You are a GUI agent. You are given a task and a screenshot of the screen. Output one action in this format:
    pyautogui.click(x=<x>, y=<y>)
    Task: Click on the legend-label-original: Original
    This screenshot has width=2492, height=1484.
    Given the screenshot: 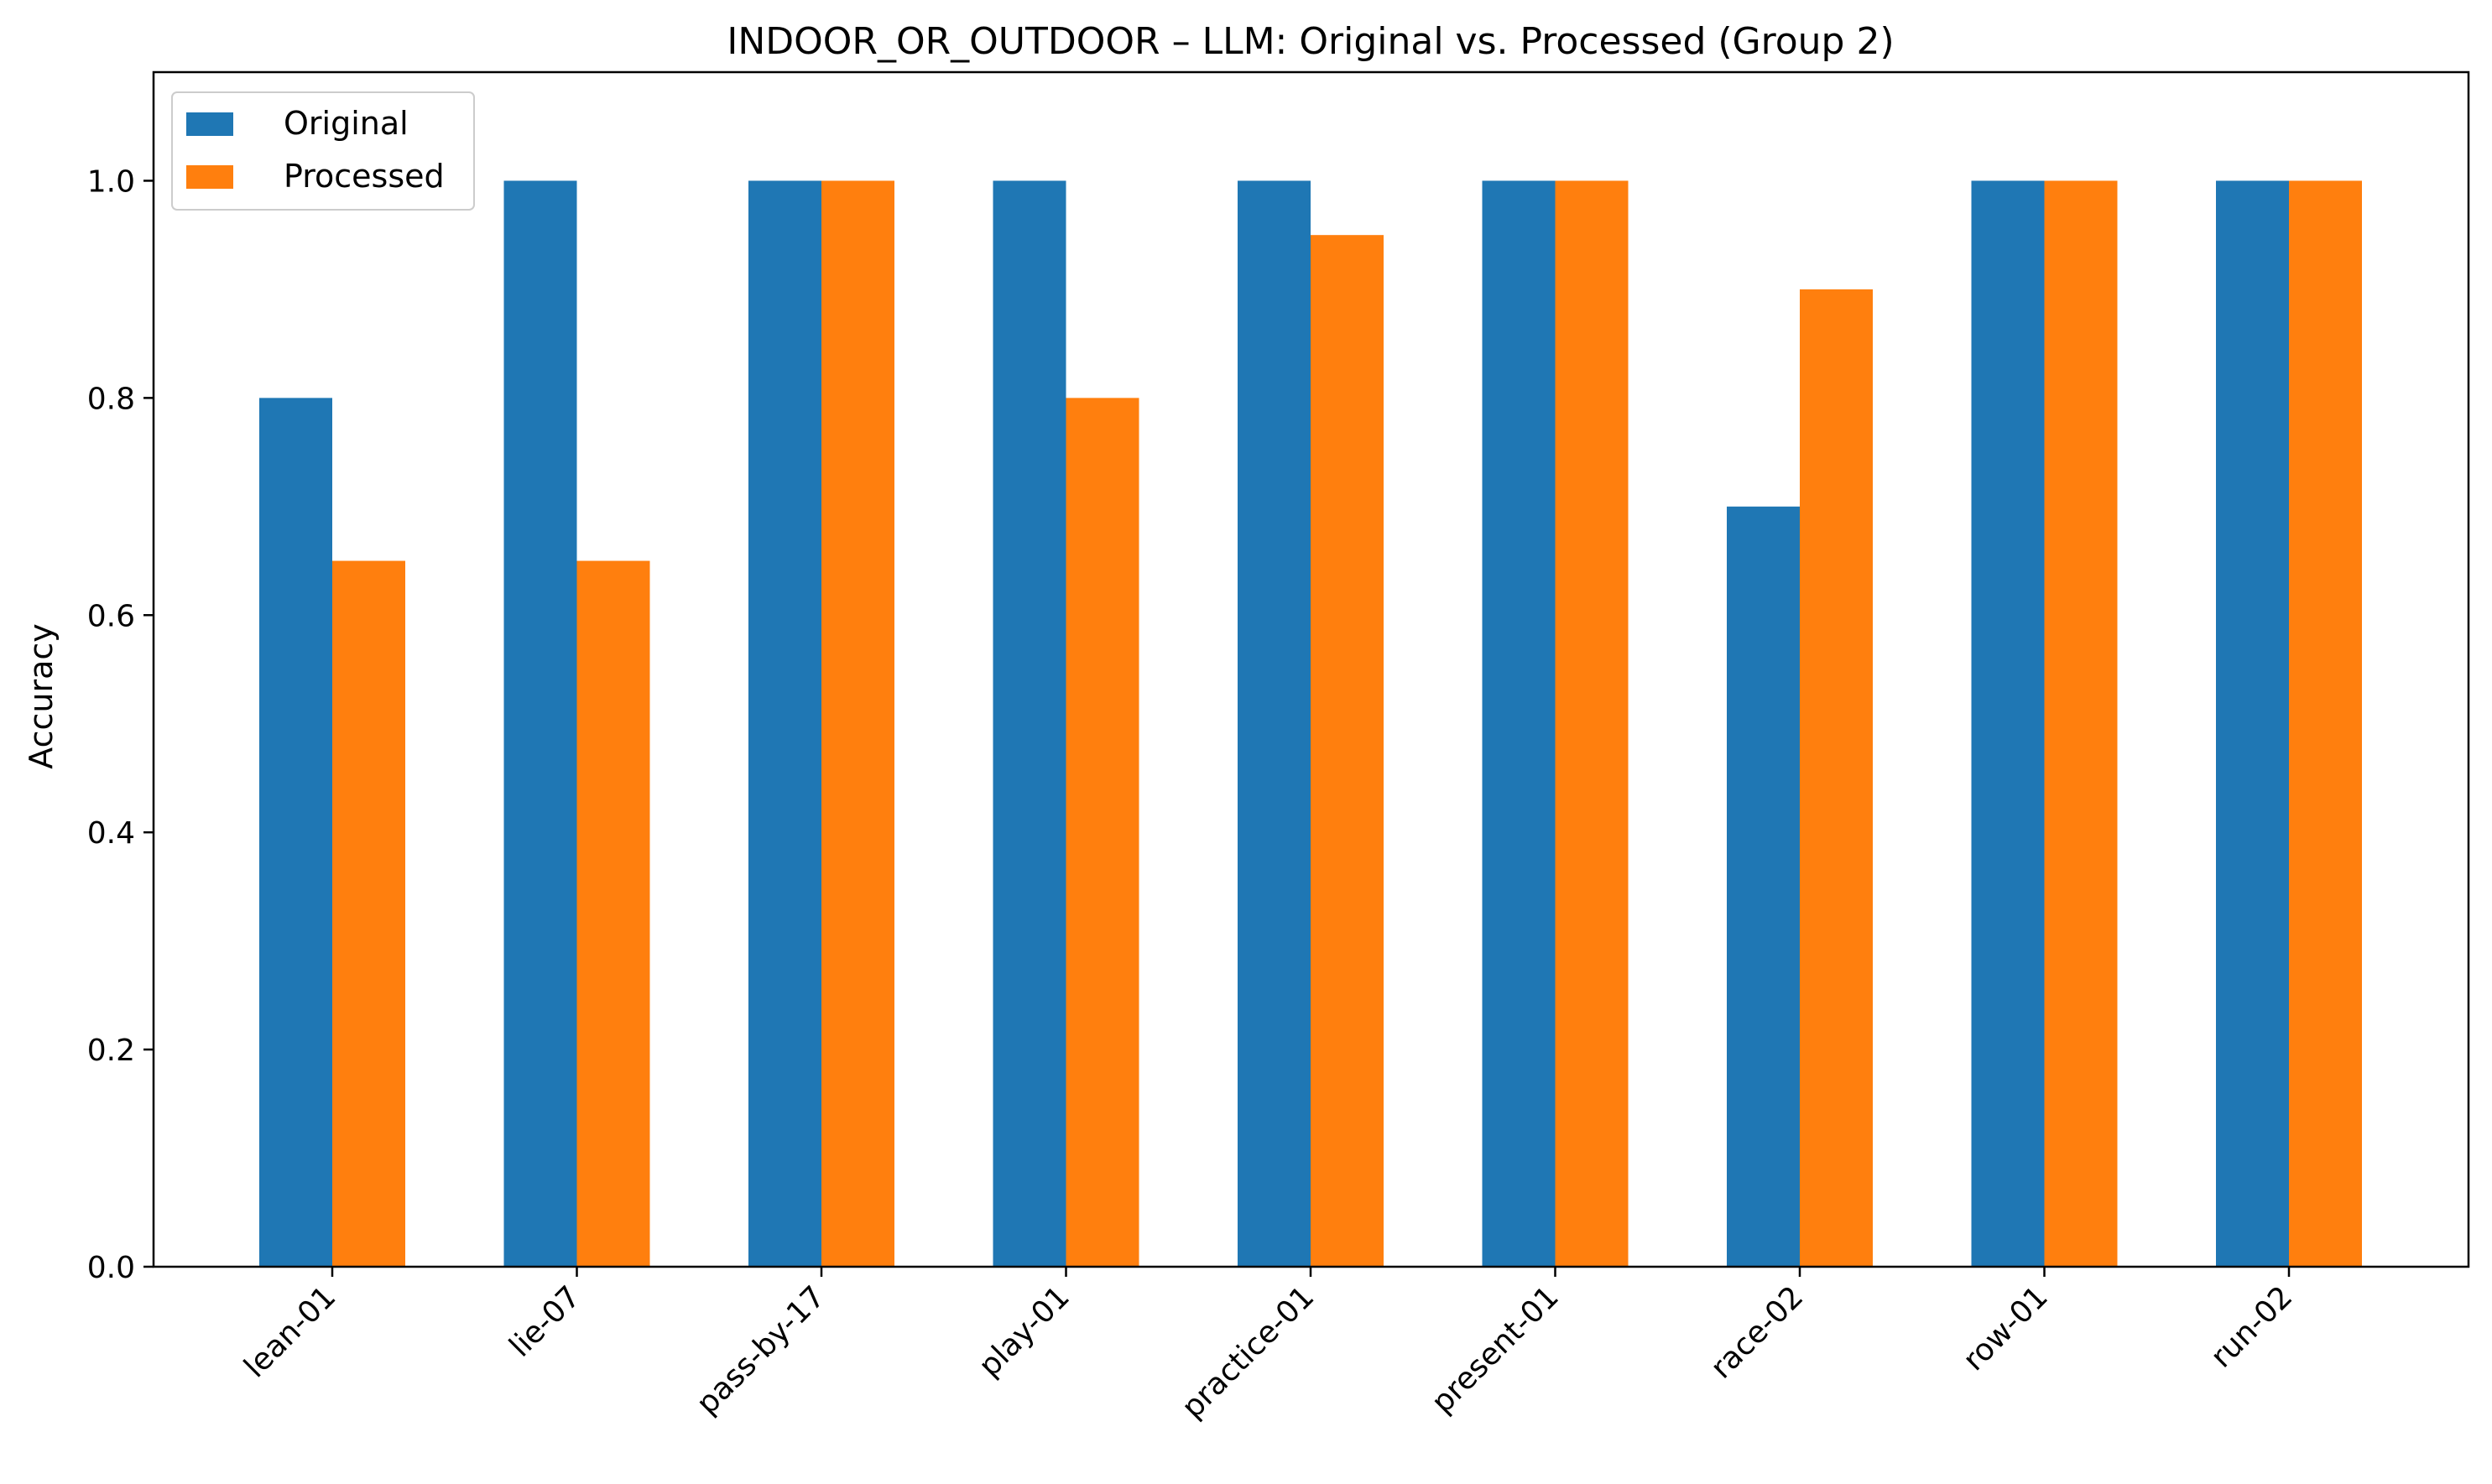 What is the action you would take?
    pyautogui.click(x=347, y=123)
    